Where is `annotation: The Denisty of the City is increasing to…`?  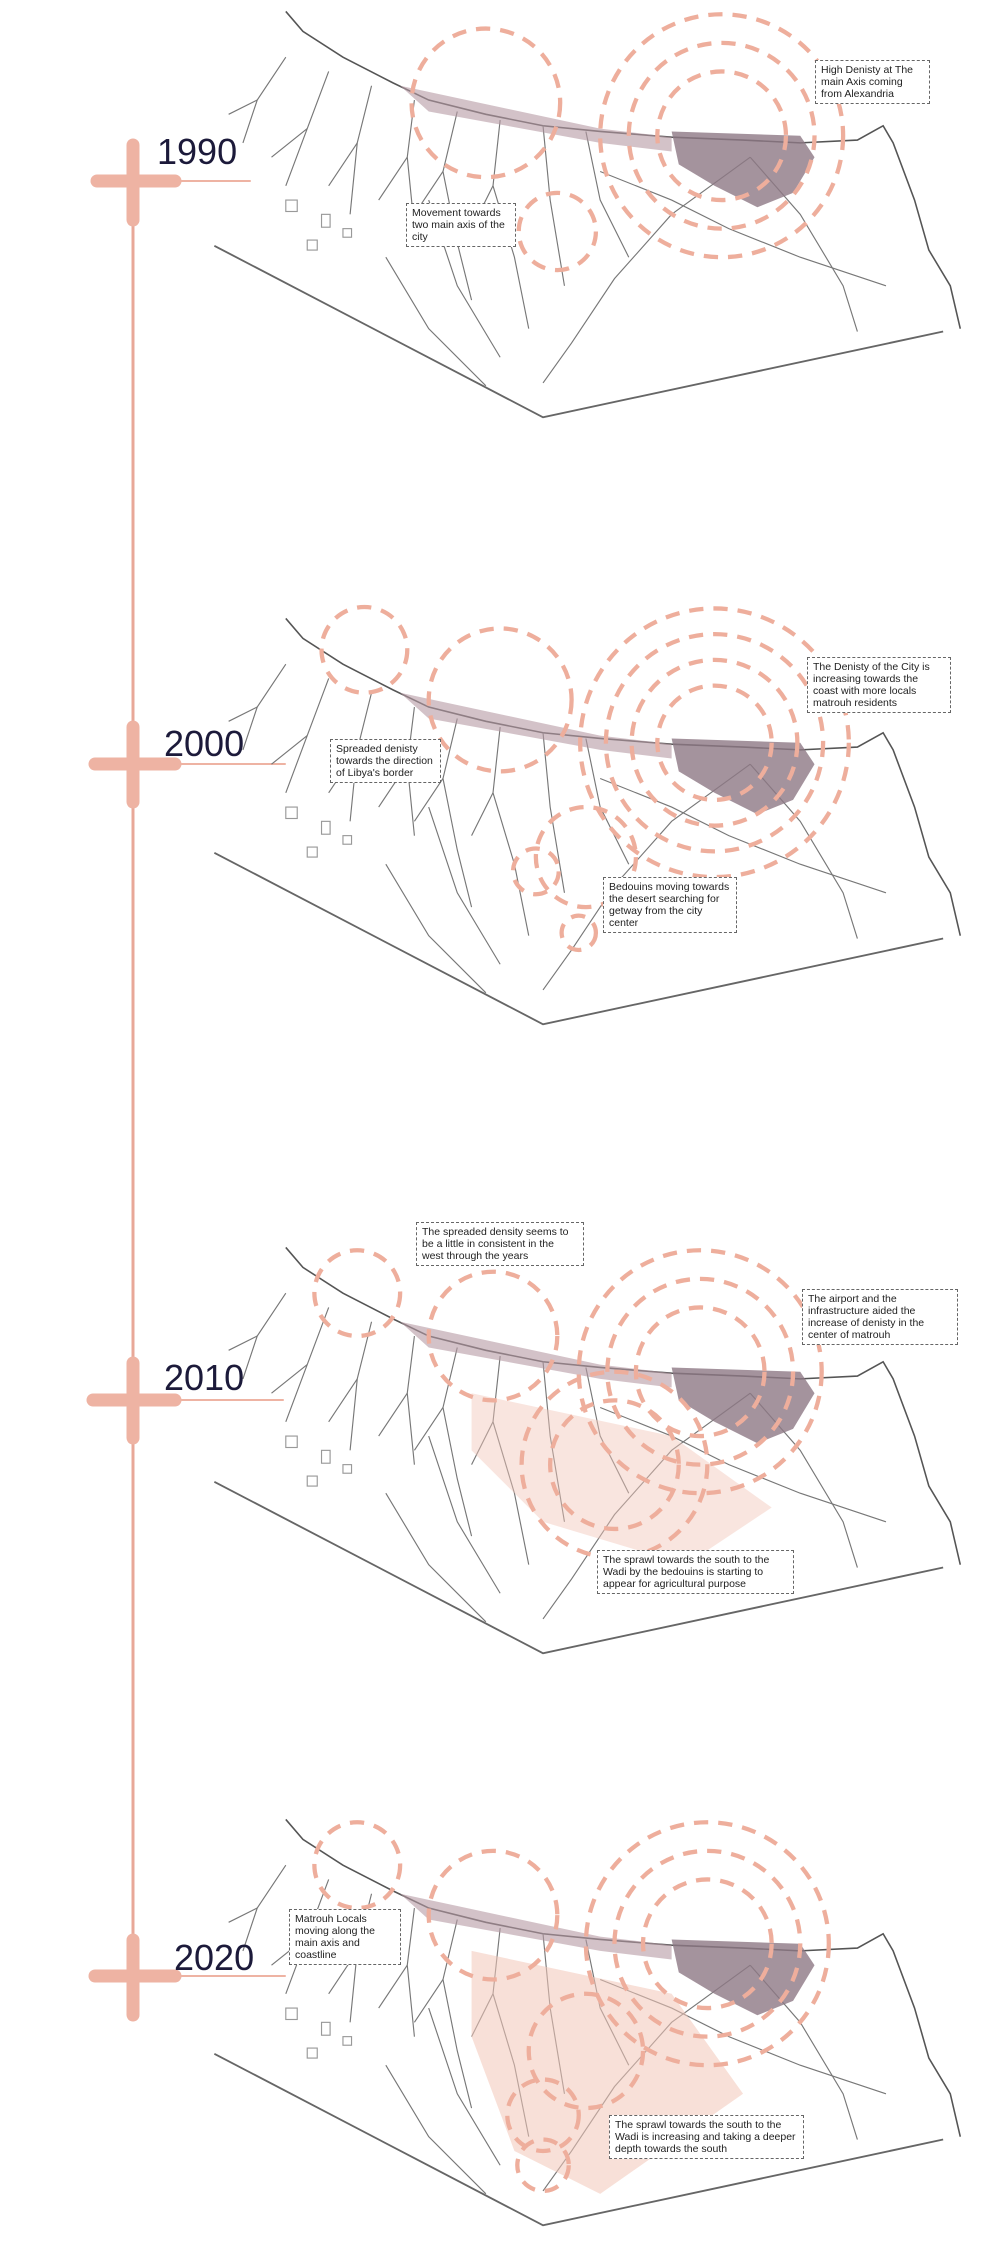 annotation: The Denisty of the City is increasing to… is located at coordinates (879, 685).